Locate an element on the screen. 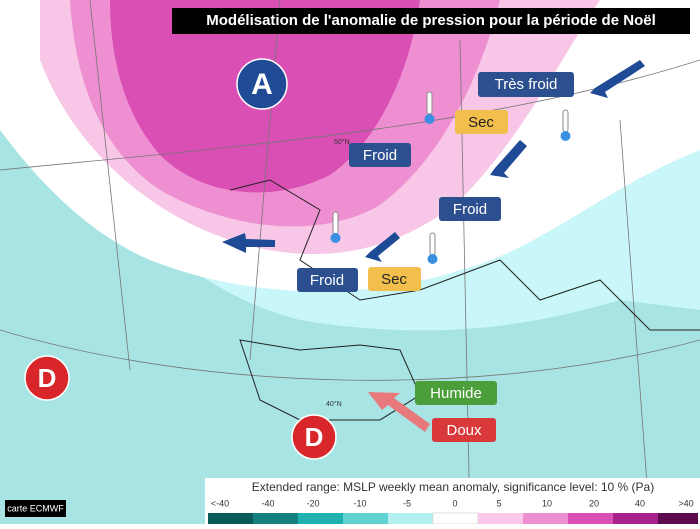 The width and height of the screenshot is (700, 529). credit: carte ECMWF is located at coordinates (35, 508).